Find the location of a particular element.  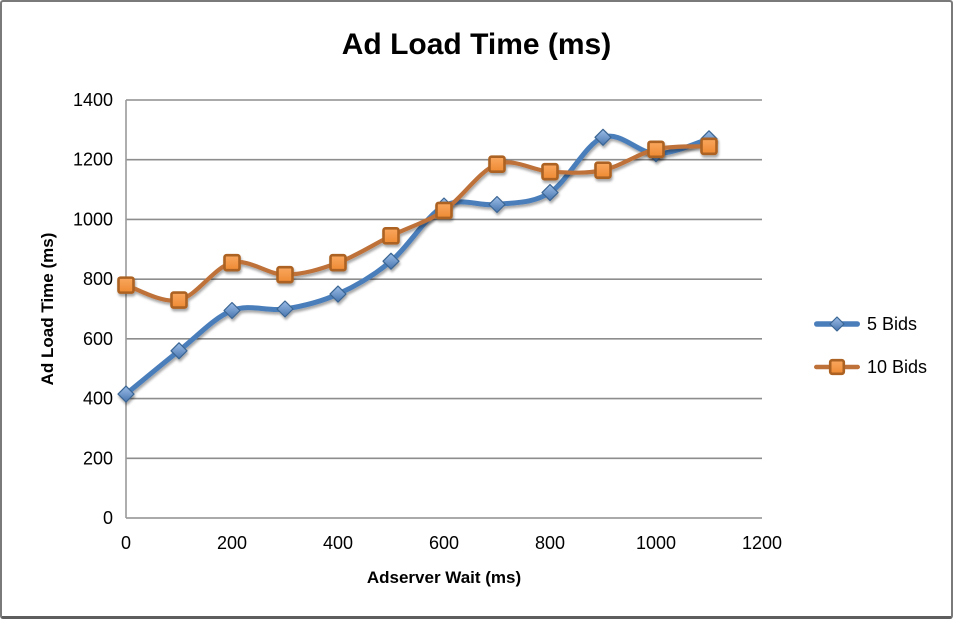

legend-marker-10-bids-icon is located at coordinates (837, 367).